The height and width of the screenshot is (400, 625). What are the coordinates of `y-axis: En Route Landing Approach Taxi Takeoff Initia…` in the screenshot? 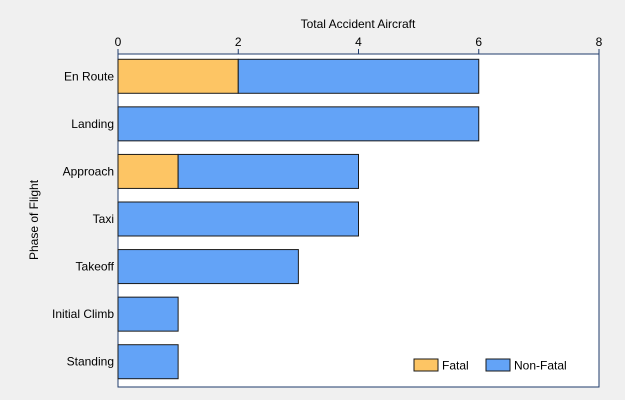 It's located at (83, 218).